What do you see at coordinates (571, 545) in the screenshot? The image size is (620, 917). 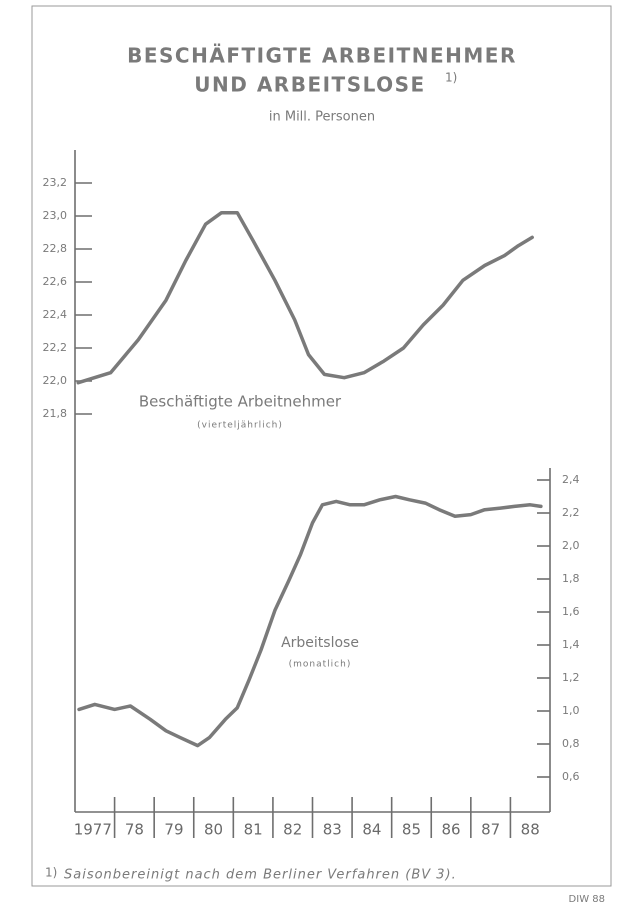 I see `y2-tick-label: 2,0` at bounding box center [571, 545].